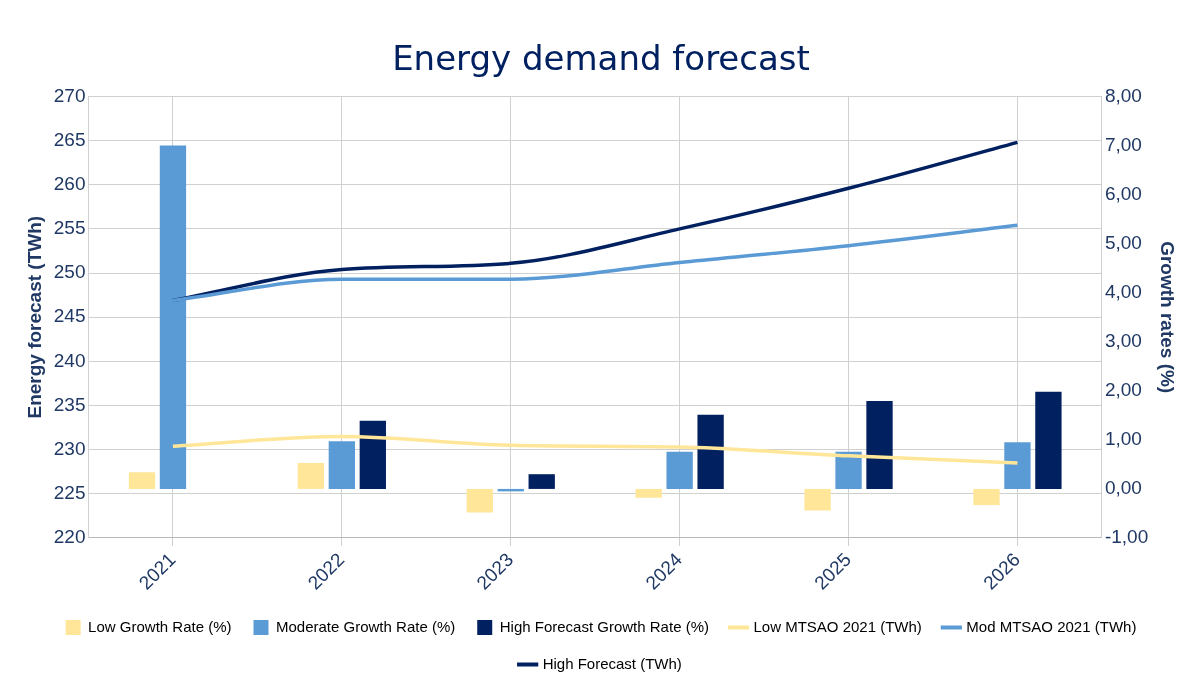 Image resolution: width=1202 pixels, height=682 pixels. What do you see at coordinates (1123, 439) in the screenshot?
I see `y2-tick-label: 1,00` at bounding box center [1123, 439].